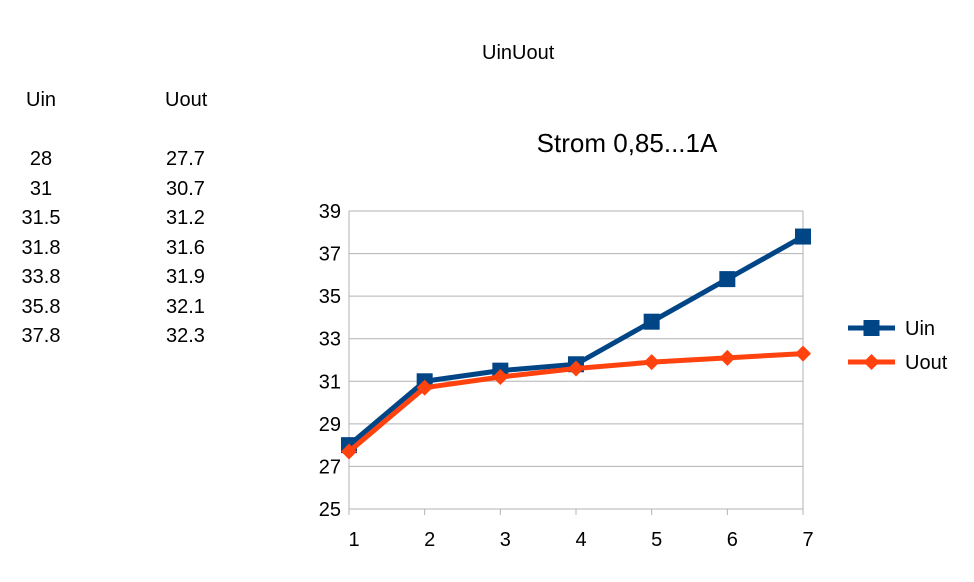  What do you see at coordinates (891, 329) in the screenshot?
I see `legend-entry-uin: Uin` at bounding box center [891, 329].